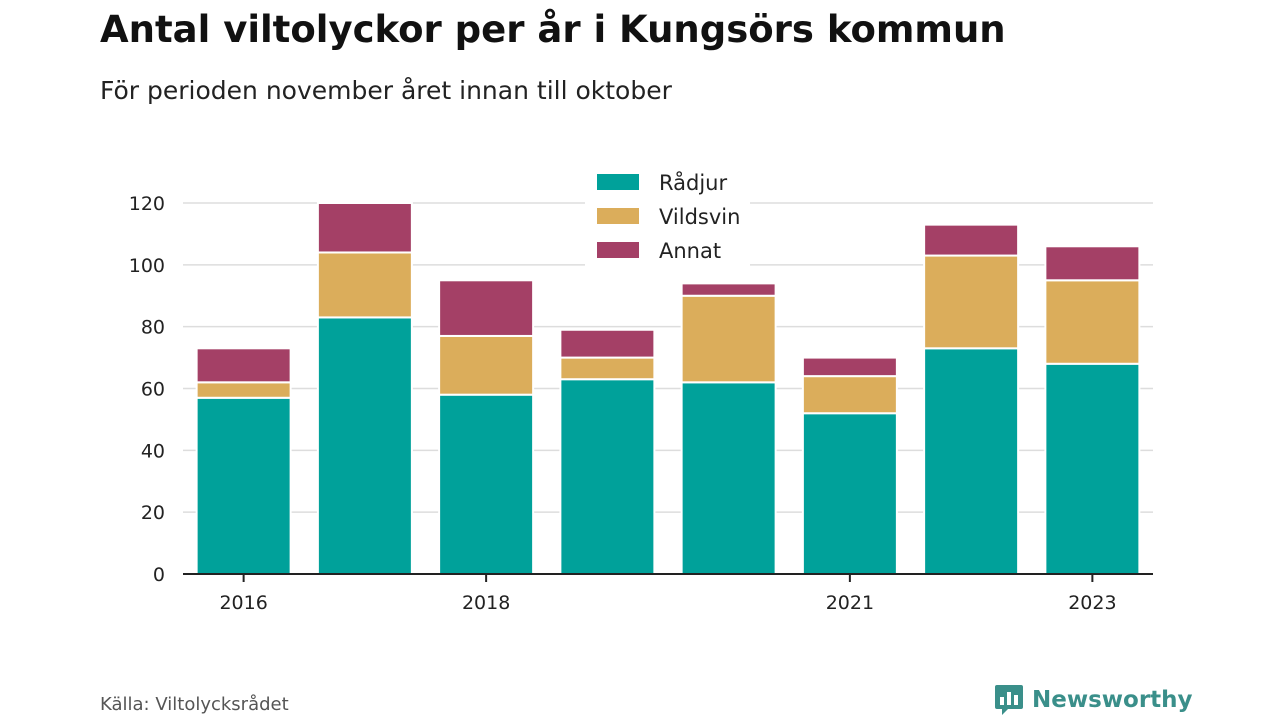 This screenshot has width=1280, height=720. I want to click on legend-label: Vildsvin, so click(699, 217).